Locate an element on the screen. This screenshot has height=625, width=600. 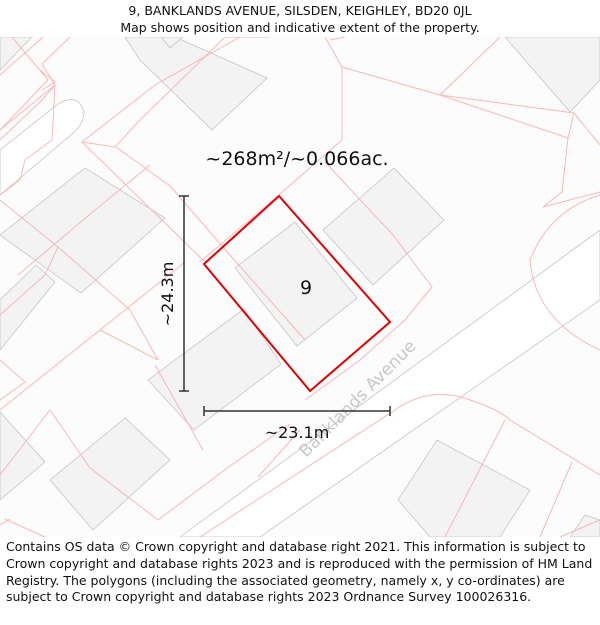
property-boundary is located at coordinates (297, 293).